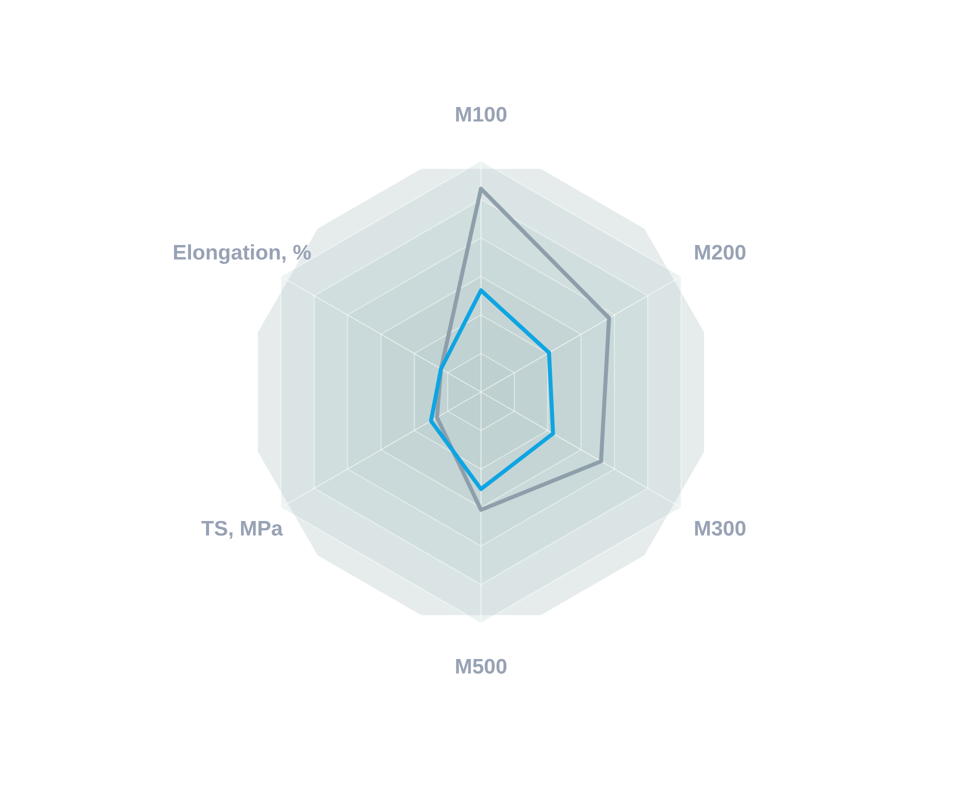 The height and width of the screenshot is (788, 956). I want to click on spoke-label: TS, MPa, so click(242, 529).